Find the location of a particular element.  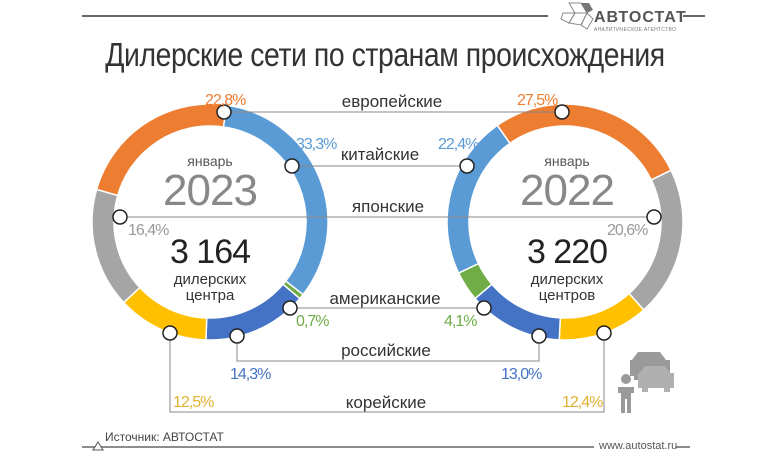

segment-chinese is located at coordinates (478, 199).